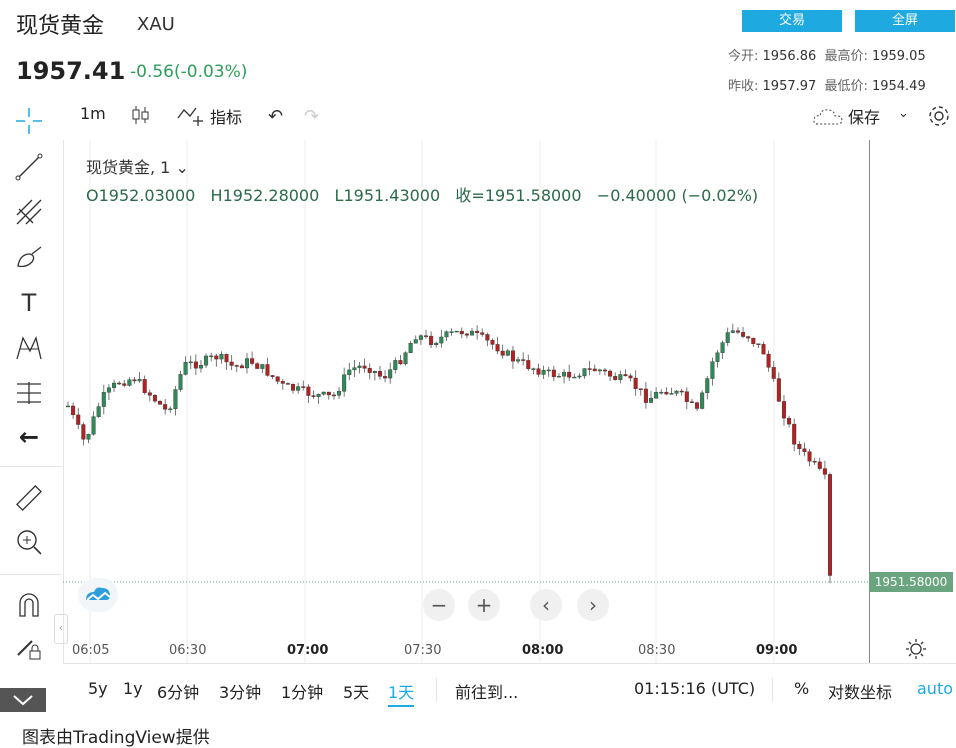 This screenshot has width=956, height=748. What do you see at coordinates (61, 629) in the screenshot?
I see `hide-toolbar-handle: ‹` at bounding box center [61, 629].